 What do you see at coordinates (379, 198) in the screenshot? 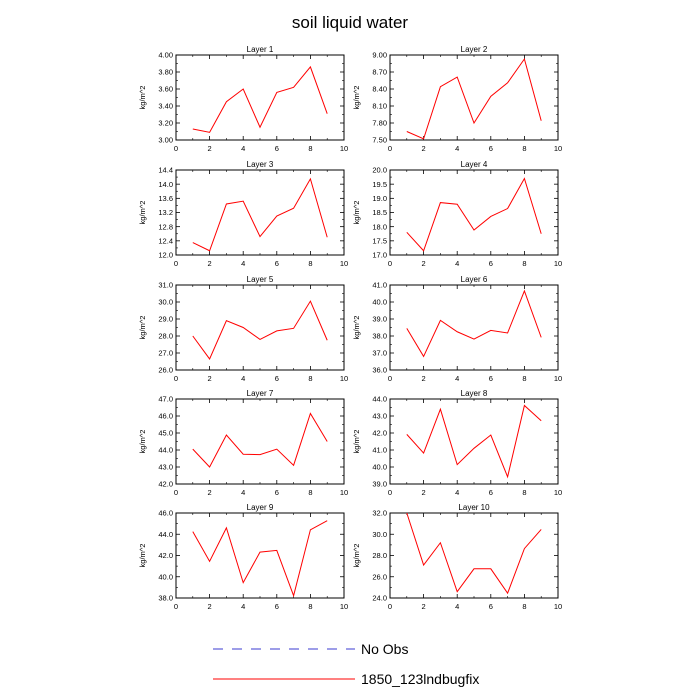
I see `y-tick-label: 19.0` at bounding box center [379, 198].